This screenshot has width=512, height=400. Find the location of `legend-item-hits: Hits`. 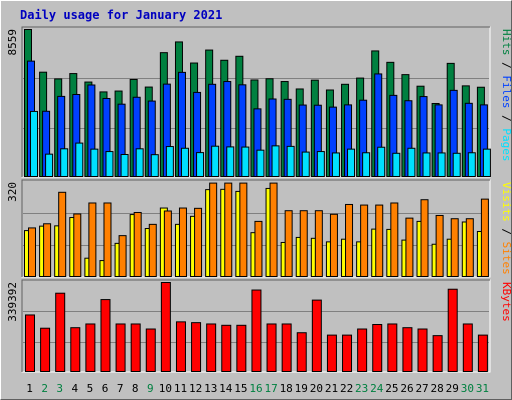

legend-item-hits: Hits is located at coordinates (506, 42).